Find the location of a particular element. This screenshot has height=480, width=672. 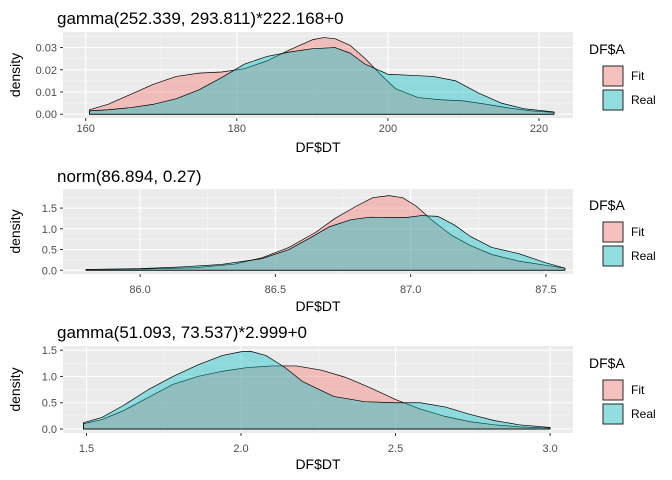

y-tick-label: 0.03 is located at coordinates (46, 49).